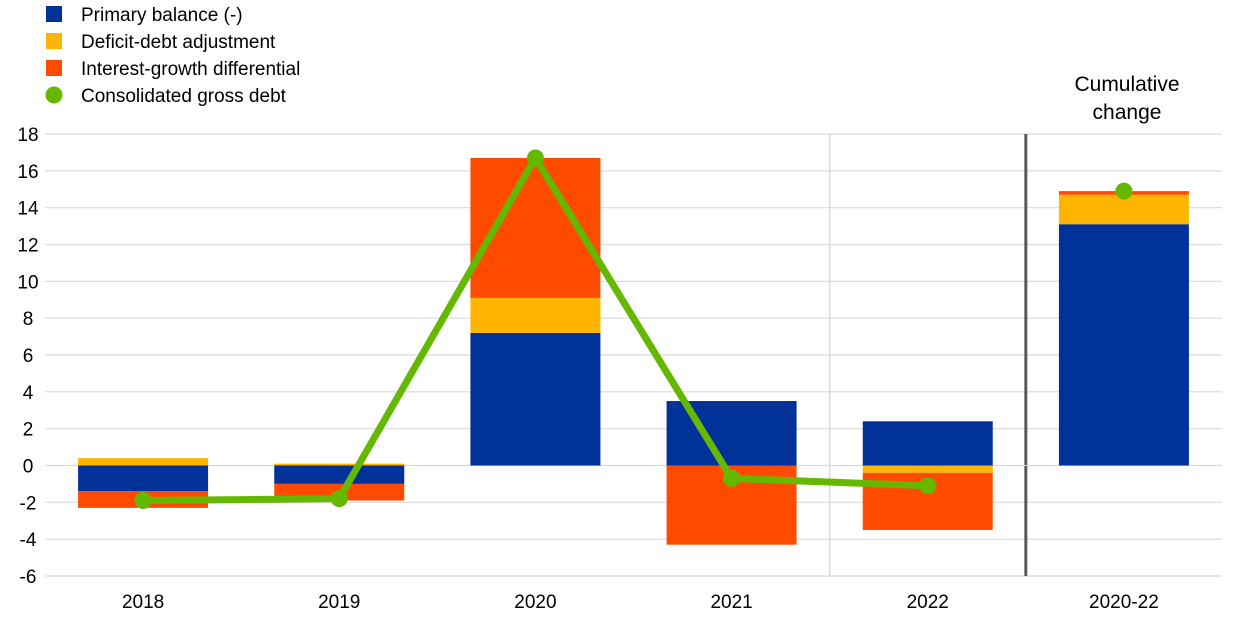 The height and width of the screenshot is (621, 1240). Describe the element at coordinates (640, 602) in the screenshot. I see `x-axis-ticks: 2018 2019 2020 2021 2022 2020-22` at that location.